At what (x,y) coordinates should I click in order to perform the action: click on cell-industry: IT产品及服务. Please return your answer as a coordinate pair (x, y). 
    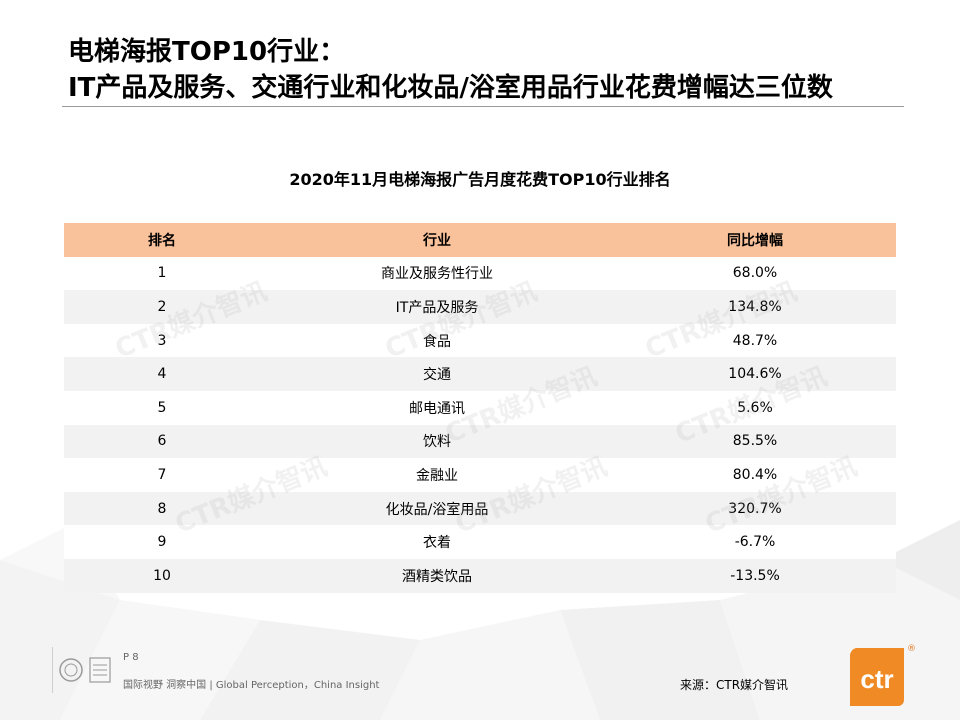
    Looking at the image, I should click on (437, 307).